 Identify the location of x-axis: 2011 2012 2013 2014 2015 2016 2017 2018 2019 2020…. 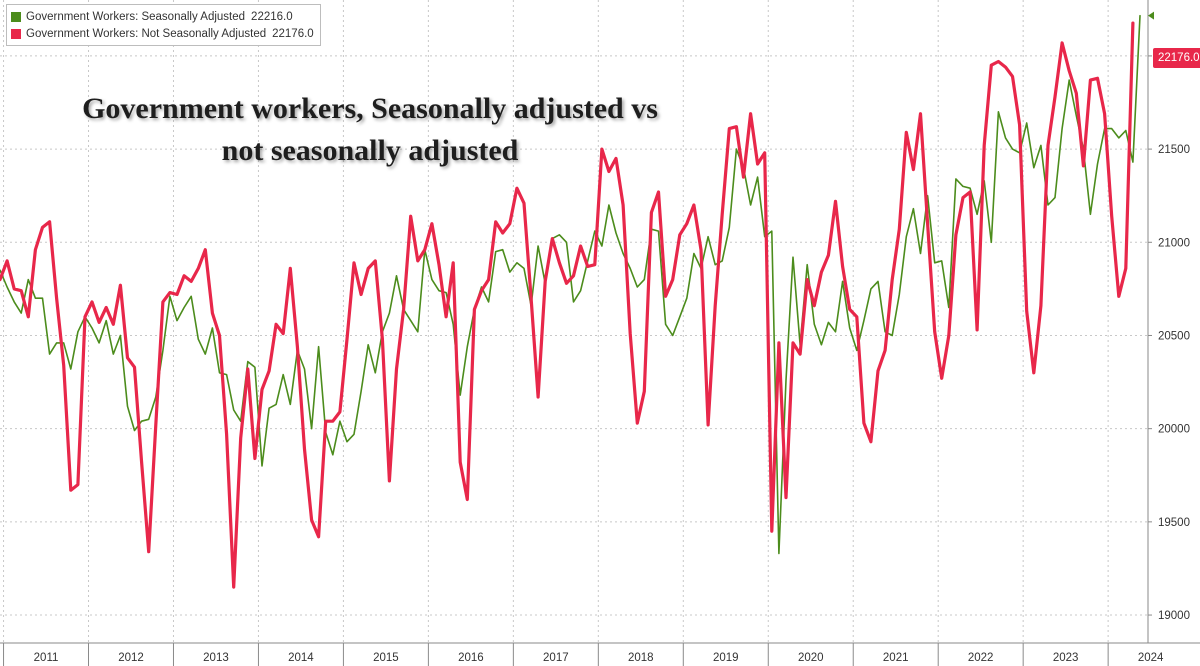
(600, 654).